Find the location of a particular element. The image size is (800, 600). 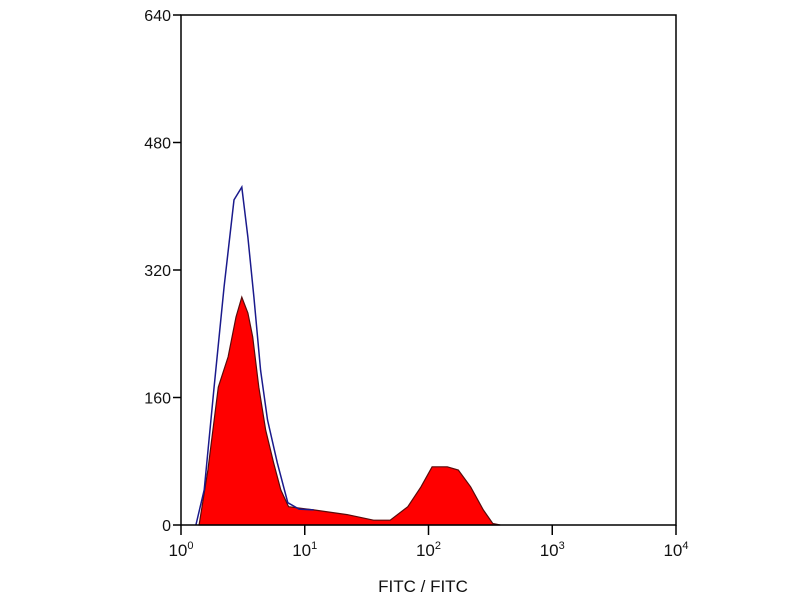

filled-histogram-series is located at coordinates (349, 410).